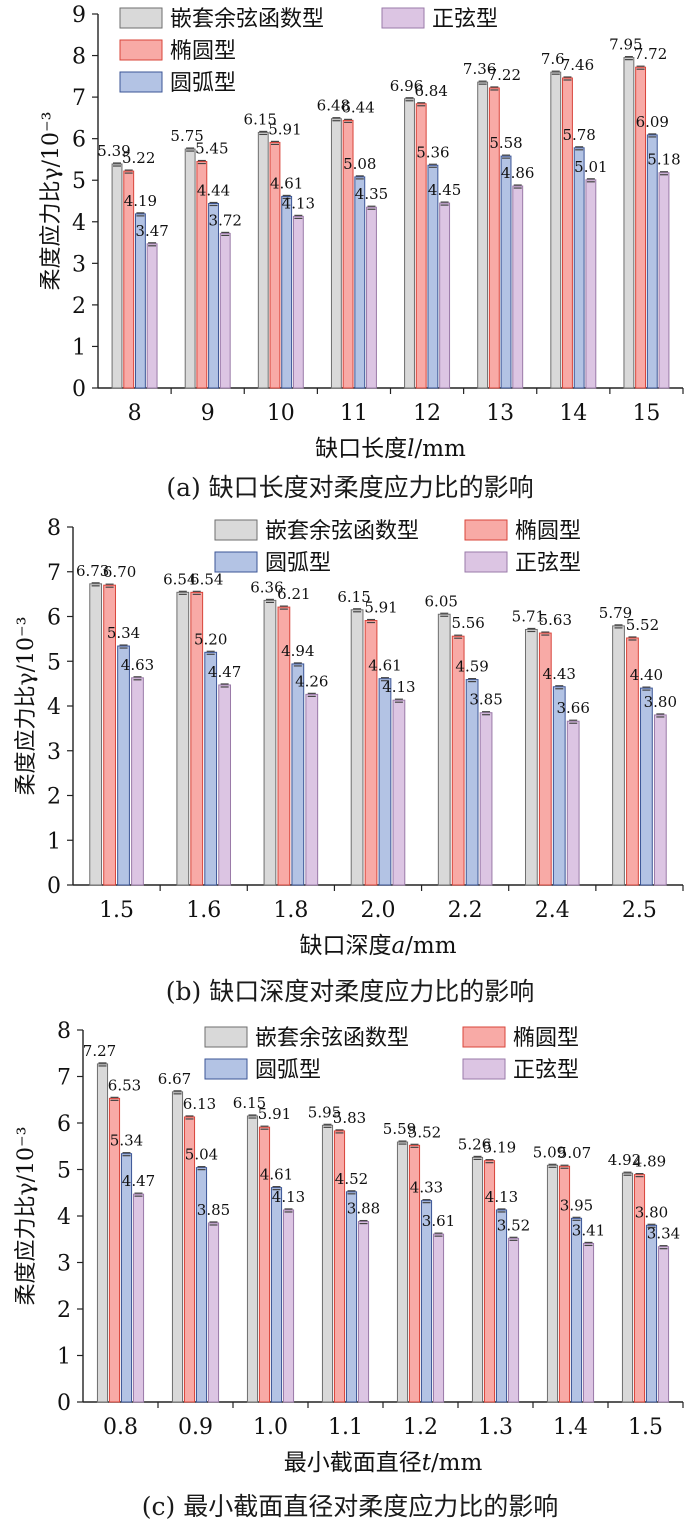 This screenshot has width=700, height=1527. Describe the element at coordinates (646, 675) in the screenshot. I see `data-label: 4.40` at that location.